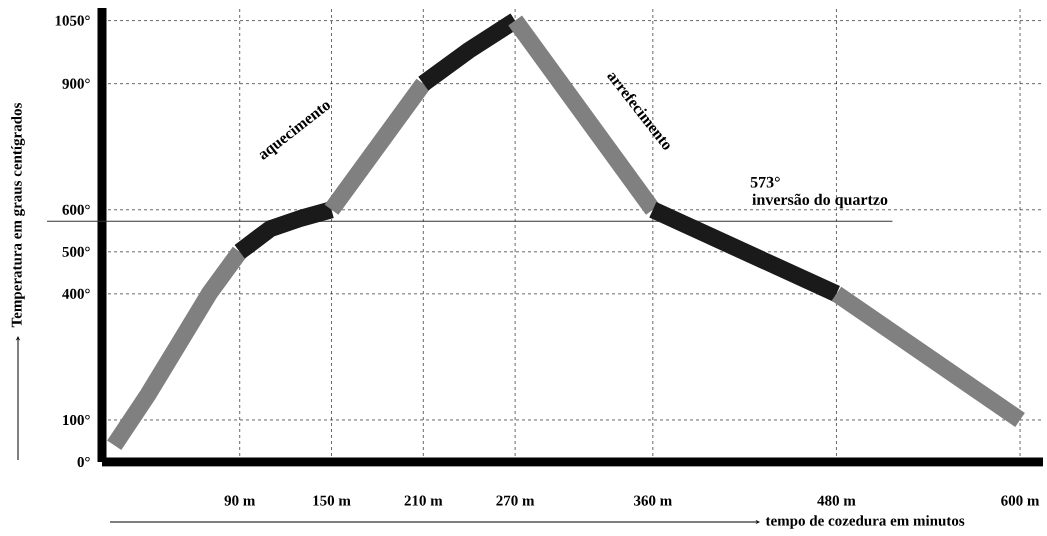  I want to click on x-tick-label: 600 m, so click(1020, 500).